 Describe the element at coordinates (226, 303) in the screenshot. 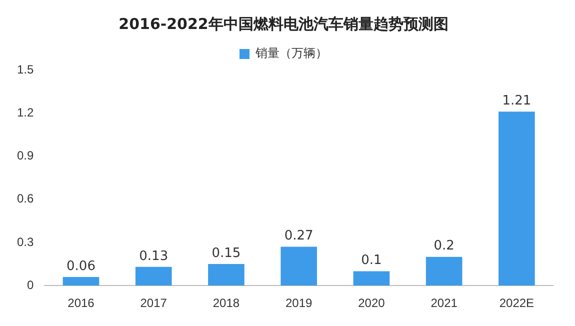

I see `x-tick-label: 2018` at that location.